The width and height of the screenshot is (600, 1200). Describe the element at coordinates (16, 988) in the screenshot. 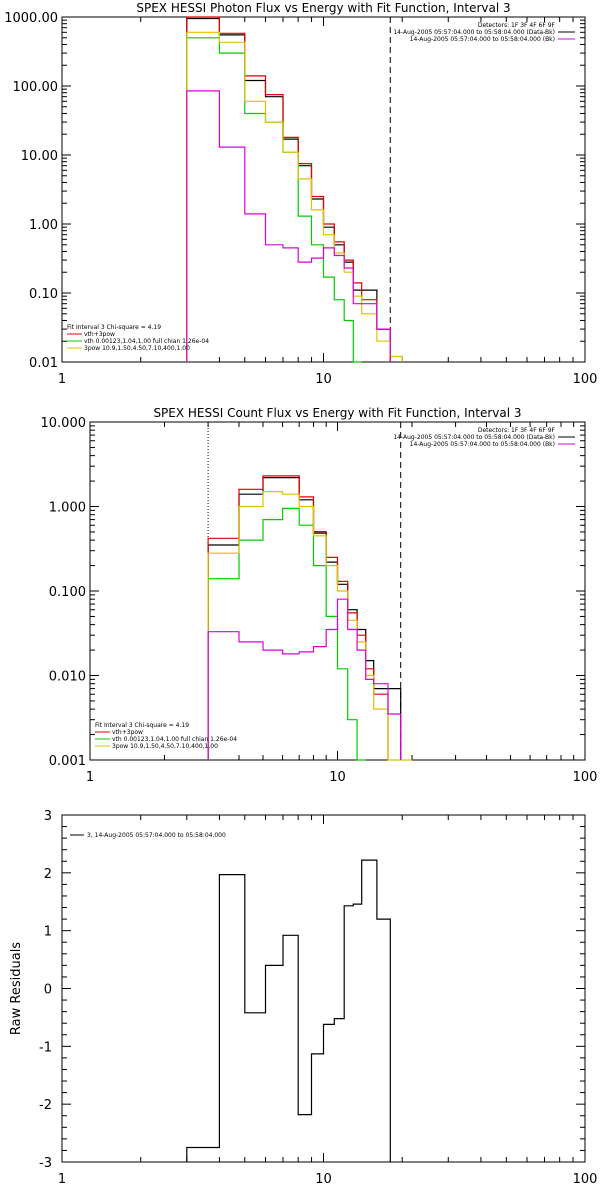

I see `y-axis-label: Raw Residuals` at that location.